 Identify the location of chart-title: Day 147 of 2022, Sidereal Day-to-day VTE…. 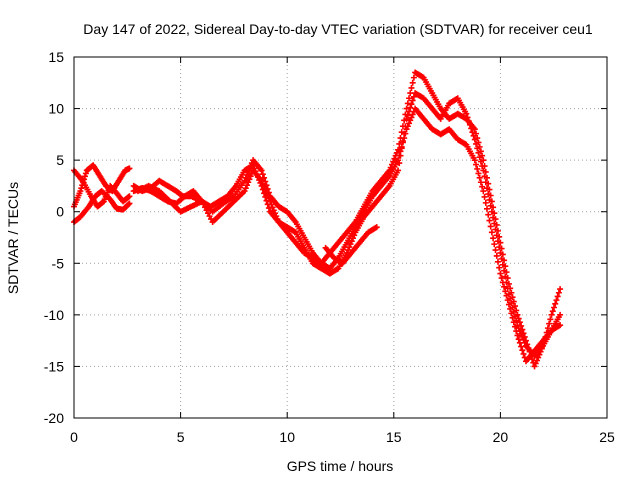
(338, 29).